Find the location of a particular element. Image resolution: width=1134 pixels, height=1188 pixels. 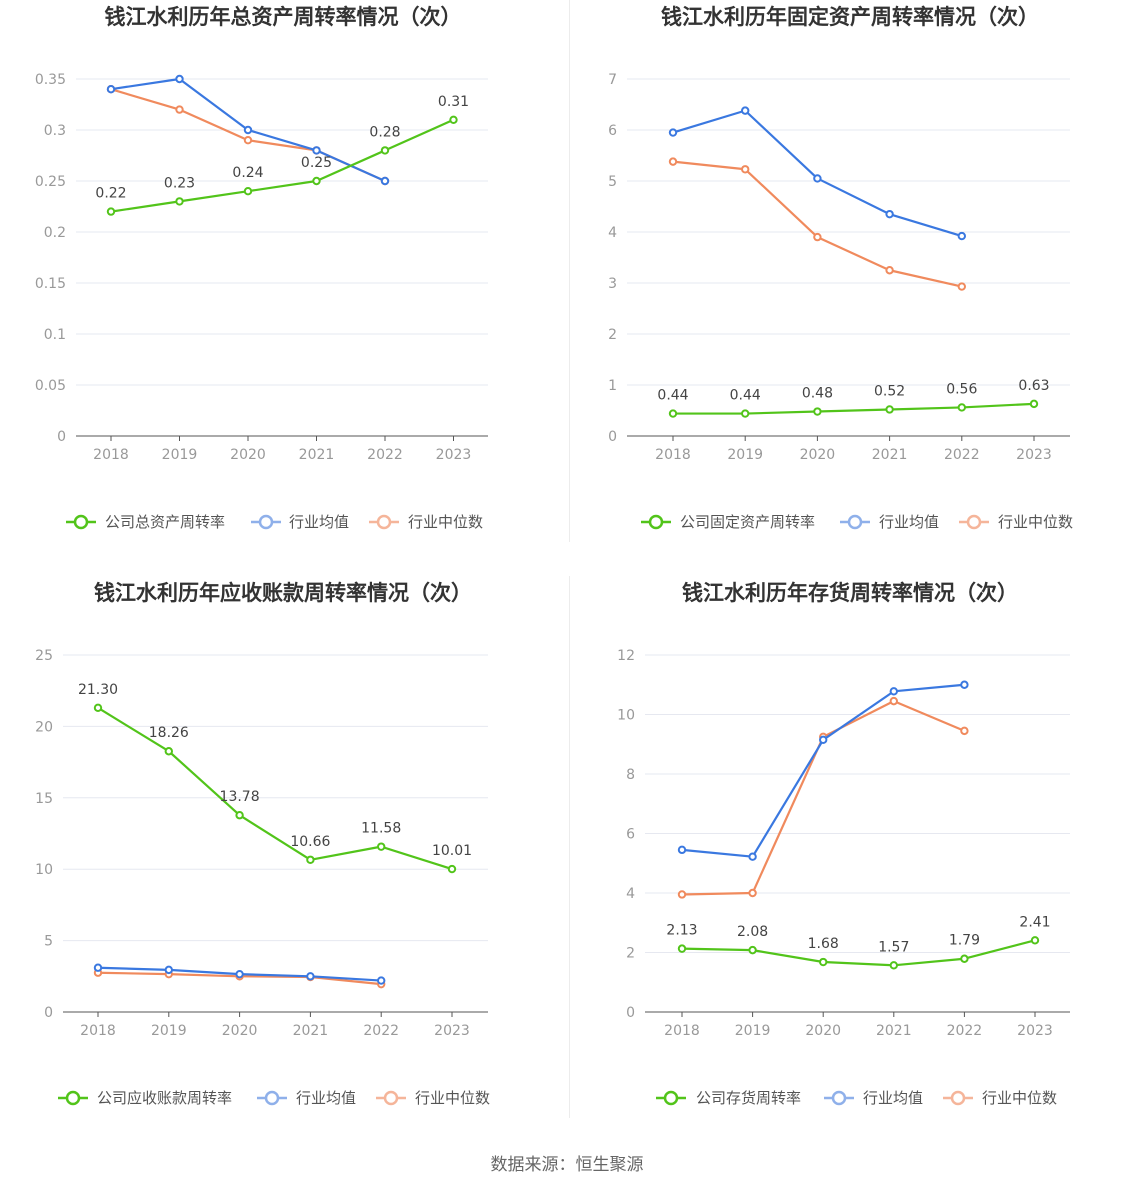

data-label: 1.79 is located at coordinates (964, 941).